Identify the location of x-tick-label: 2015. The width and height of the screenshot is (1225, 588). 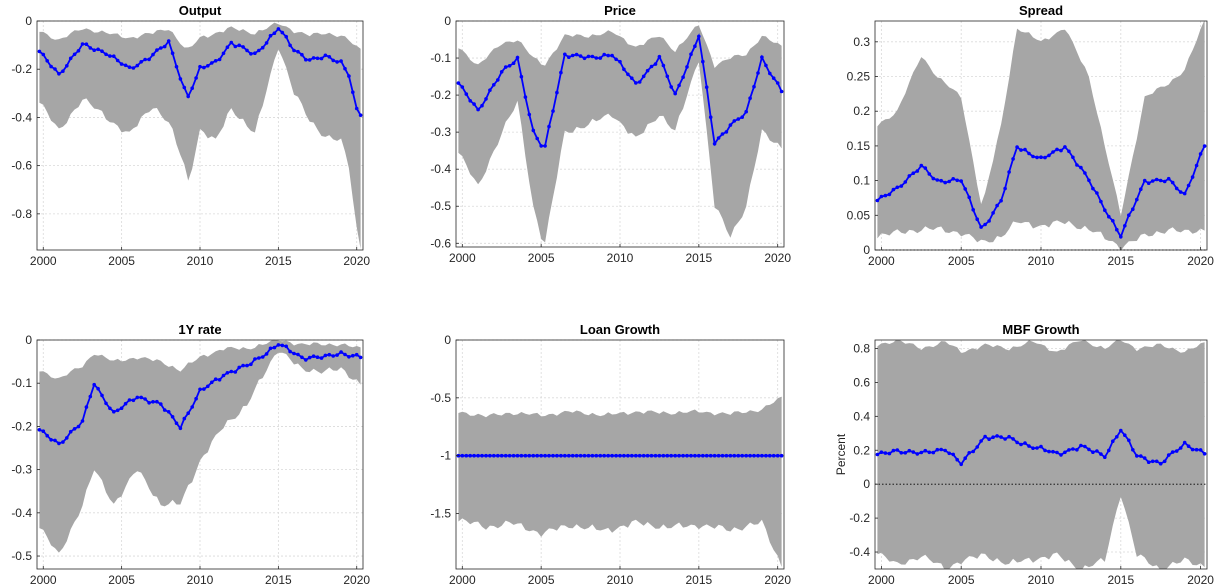
(1120, 580).